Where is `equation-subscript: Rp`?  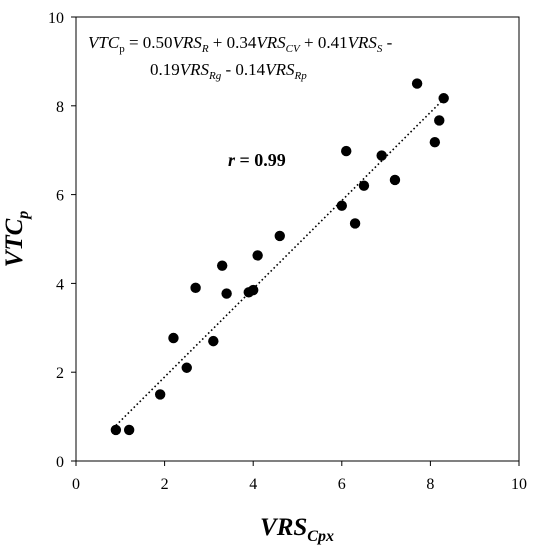 equation-subscript: Rp is located at coordinates (300, 76).